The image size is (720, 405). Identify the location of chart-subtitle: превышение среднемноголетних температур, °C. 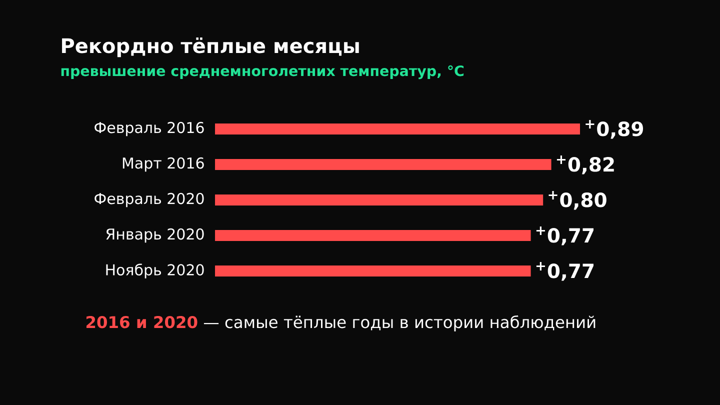
(262, 72).